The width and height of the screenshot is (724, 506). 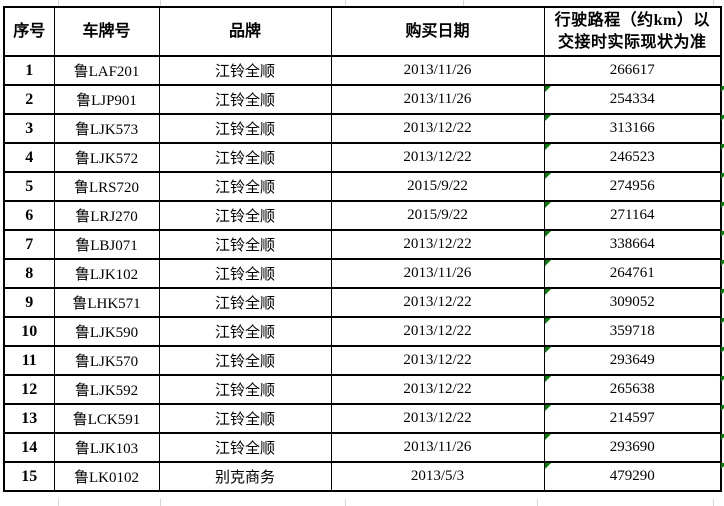 I want to click on cell-mileage: 214597, so click(x=632, y=418).